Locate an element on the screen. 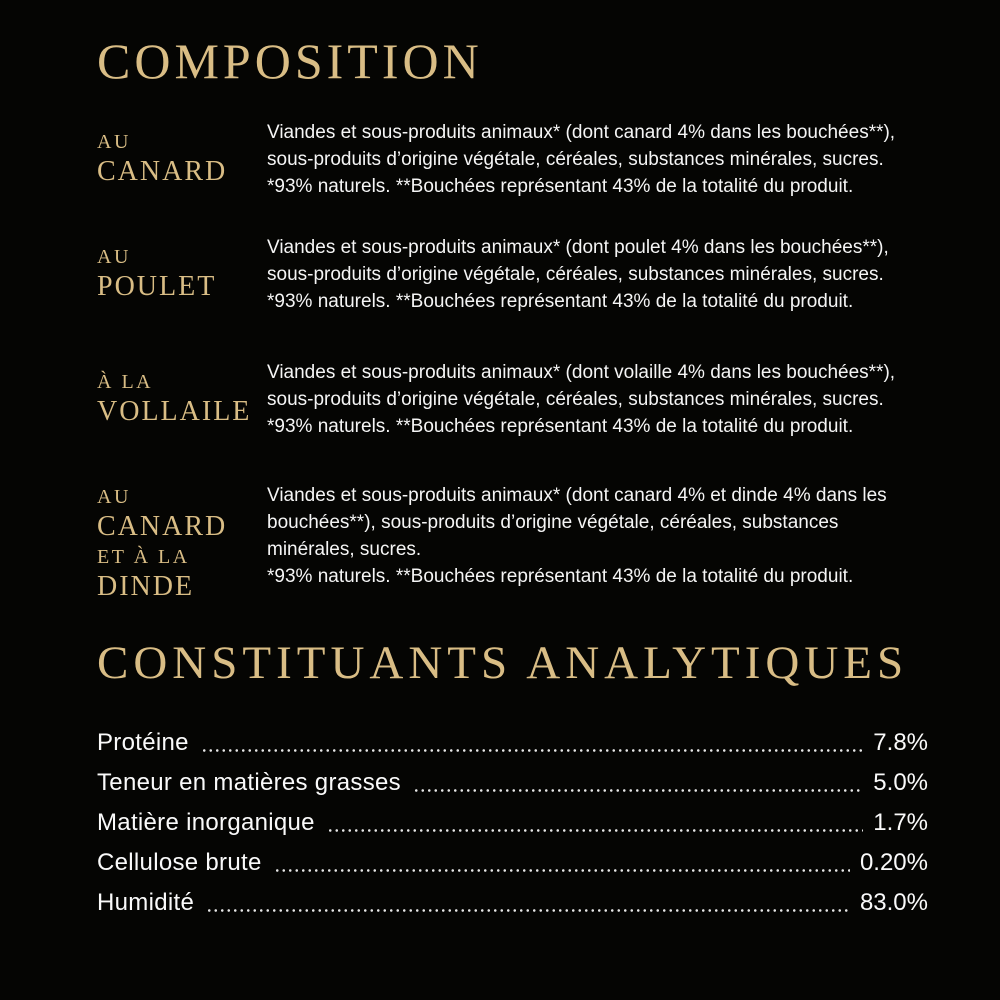 This screenshot has width=1000, height=1000. analytical-row-matieres-grasses: Teneur en matières grasses 5.0% is located at coordinates (512, 783).